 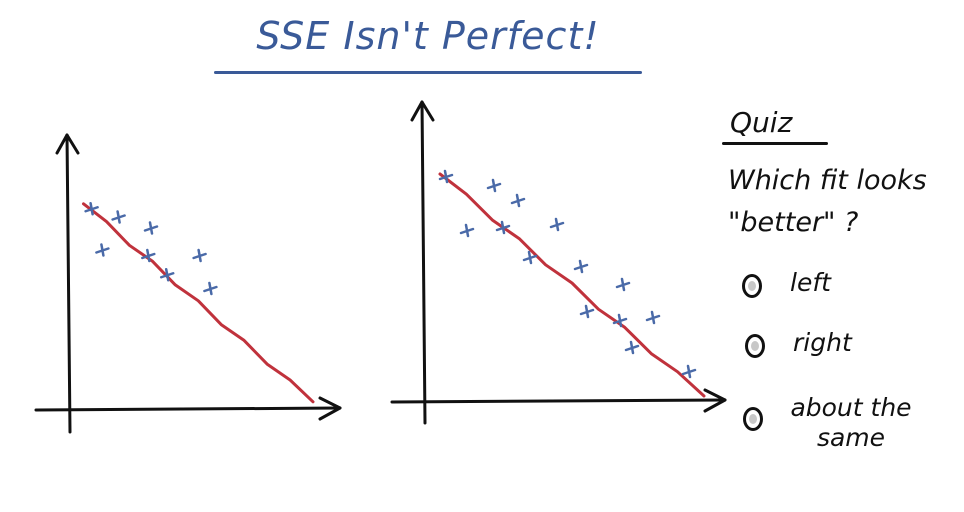 What do you see at coordinates (827, 180) in the screenshot?
I see `quiz-question-line-1: Which fit looks` at bounding box center [827, 180].